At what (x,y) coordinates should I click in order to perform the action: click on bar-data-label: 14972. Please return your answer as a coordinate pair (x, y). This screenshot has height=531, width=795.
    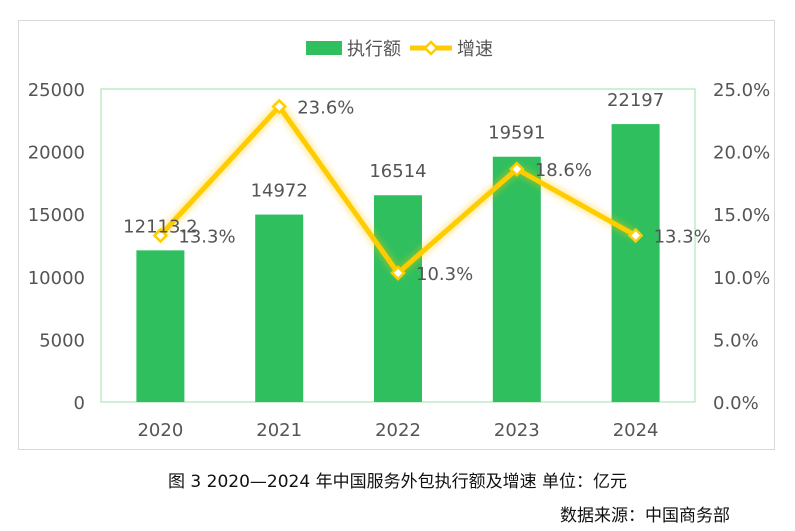
    Looking at the image, I should click on (279, 191).